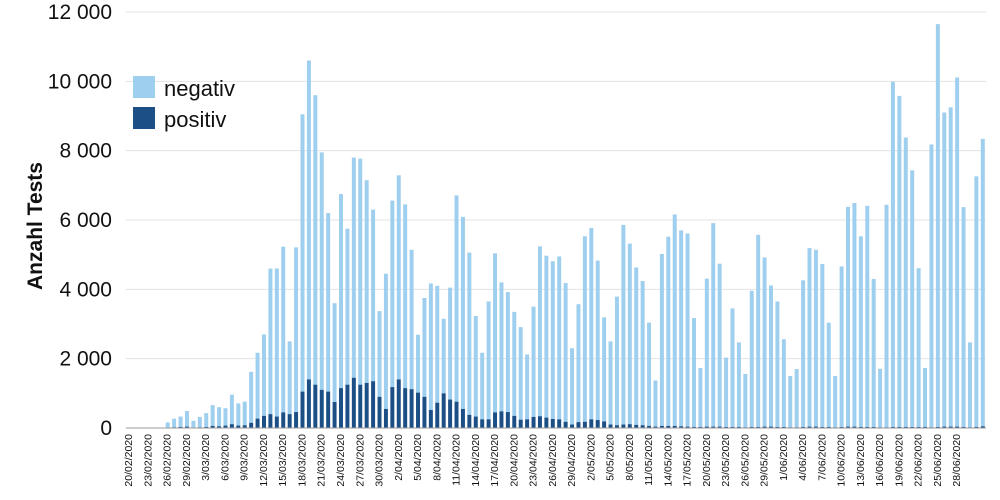  Describe the element at coordinates (534, 460) in the screenshot. I see `x-tick-label: 23/04/2020` at that location.